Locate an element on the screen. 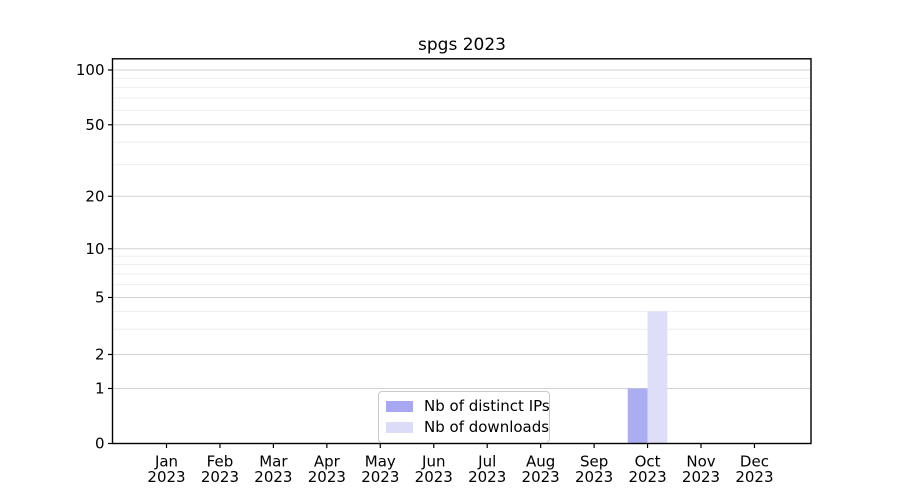 This screenshot has width=900, height=500. x-tick-label-month: Jun is located at coordinates (433, 462).